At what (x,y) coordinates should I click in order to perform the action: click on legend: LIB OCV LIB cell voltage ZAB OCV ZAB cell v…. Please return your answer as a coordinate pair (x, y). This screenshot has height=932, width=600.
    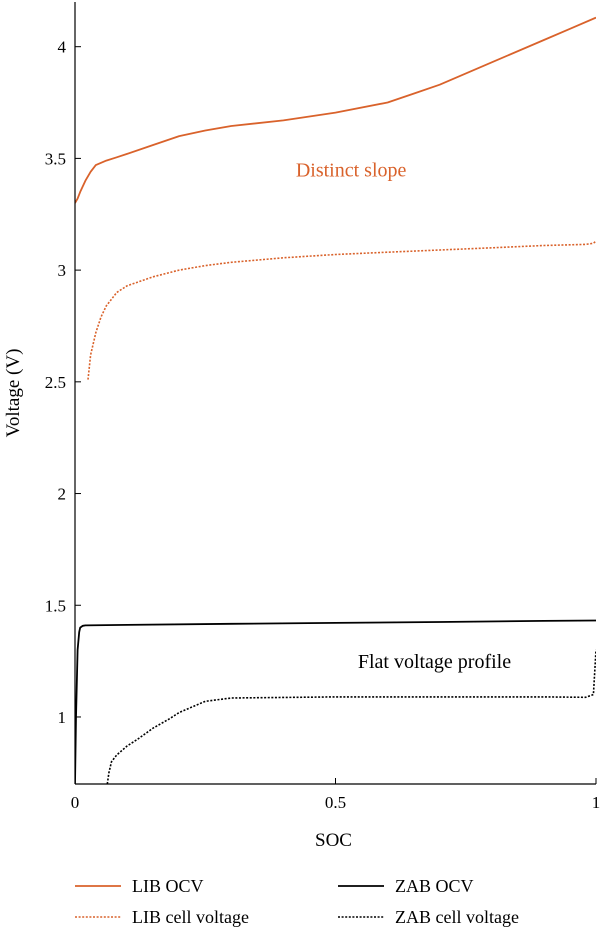
    Looking at the image, I should click on (297, 901).